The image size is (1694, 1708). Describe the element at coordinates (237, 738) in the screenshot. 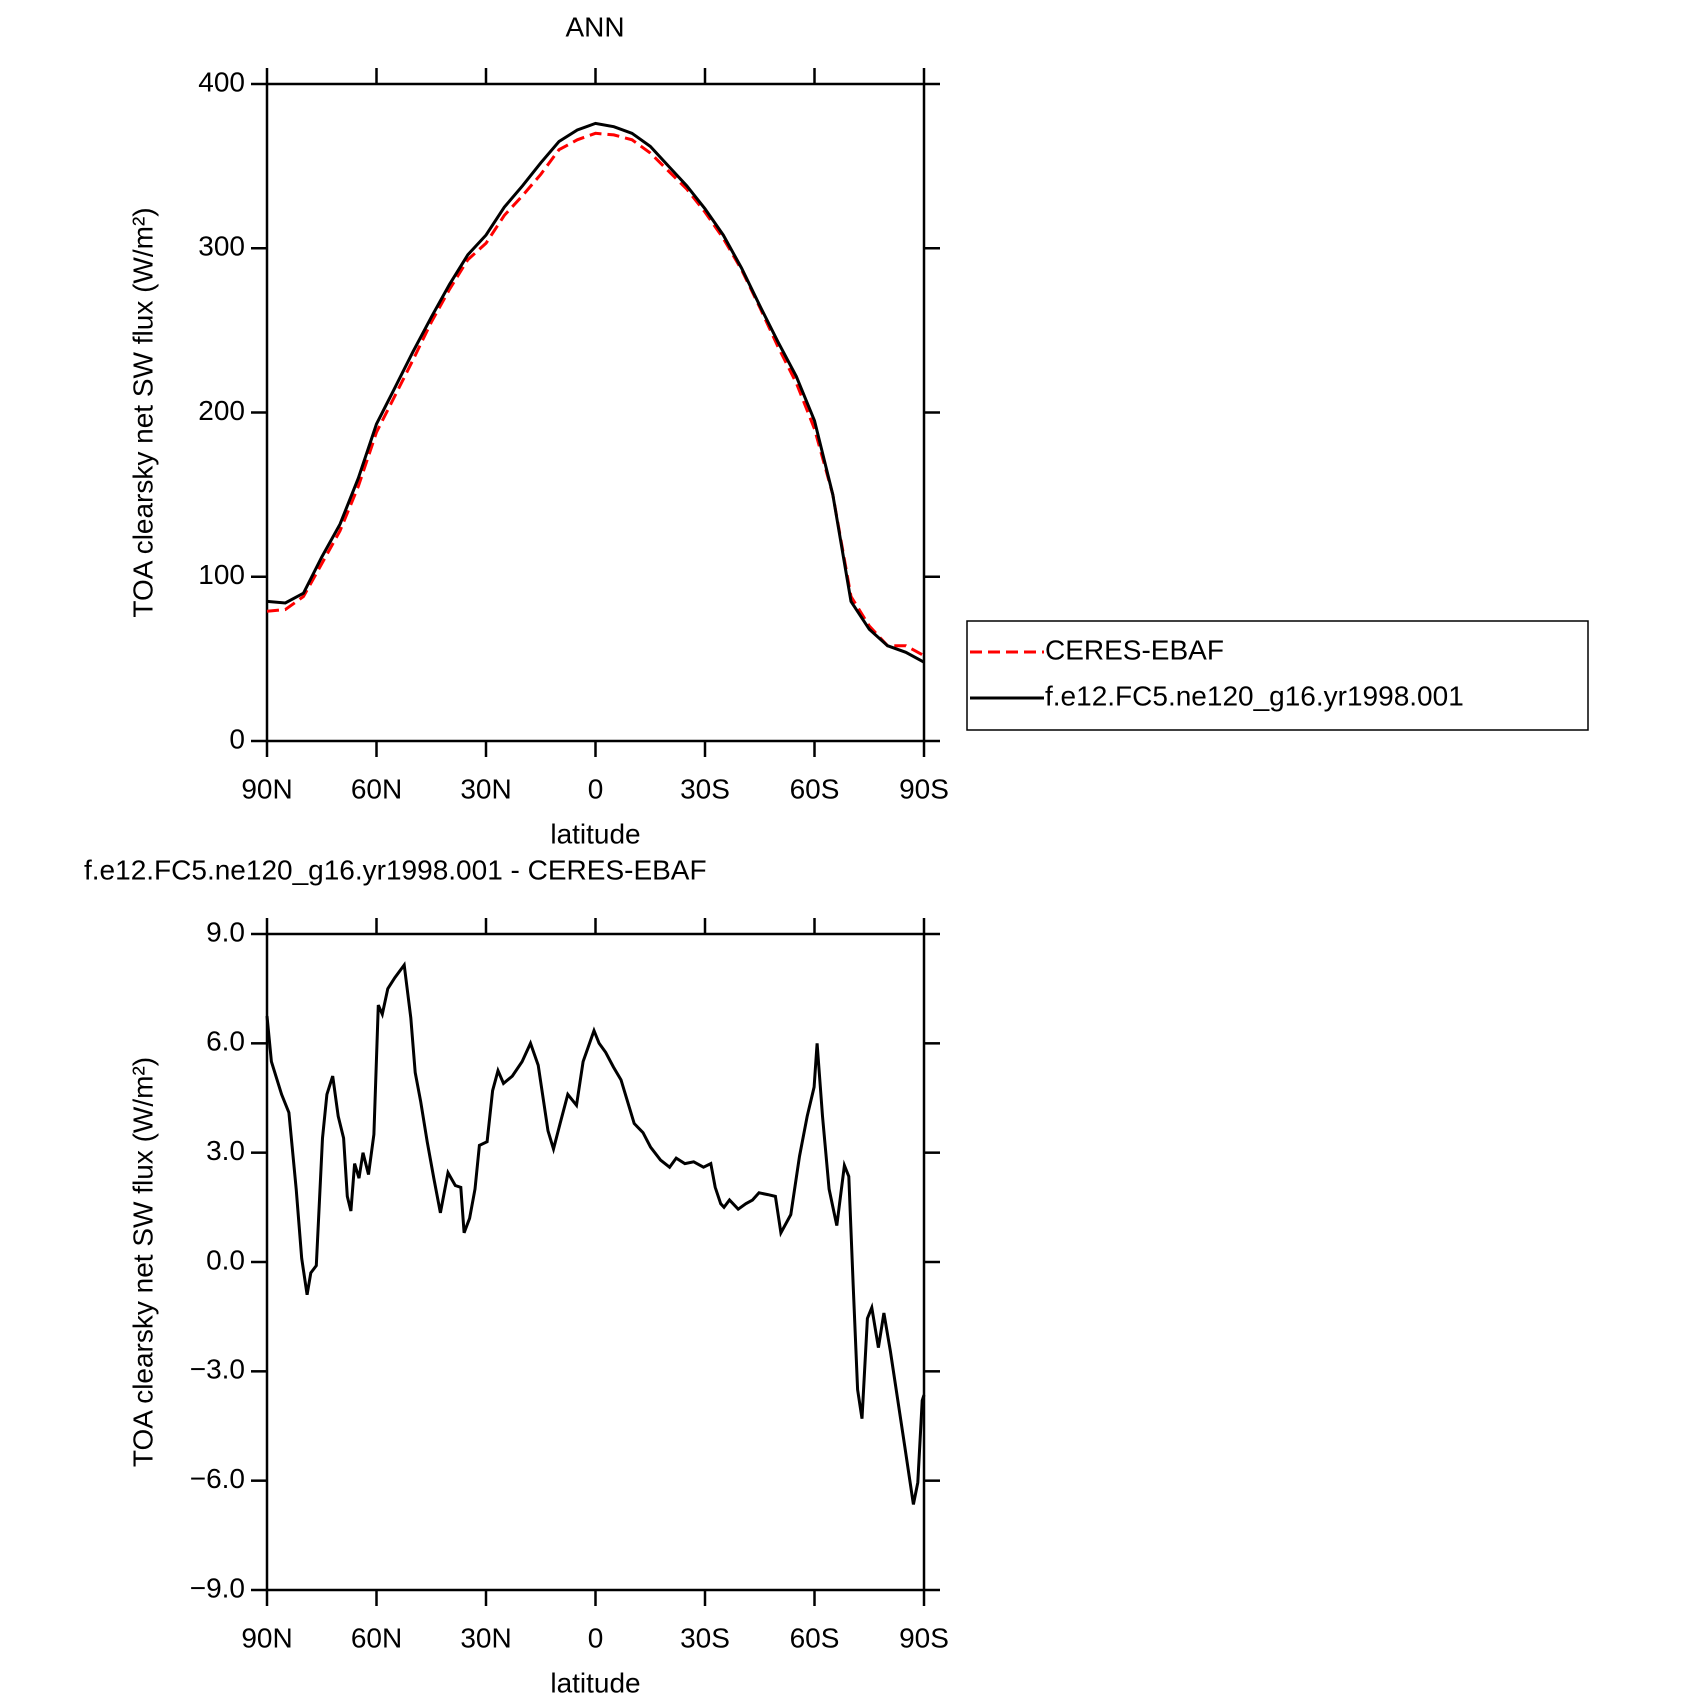

I see `y-tick-label: 0` at that location.